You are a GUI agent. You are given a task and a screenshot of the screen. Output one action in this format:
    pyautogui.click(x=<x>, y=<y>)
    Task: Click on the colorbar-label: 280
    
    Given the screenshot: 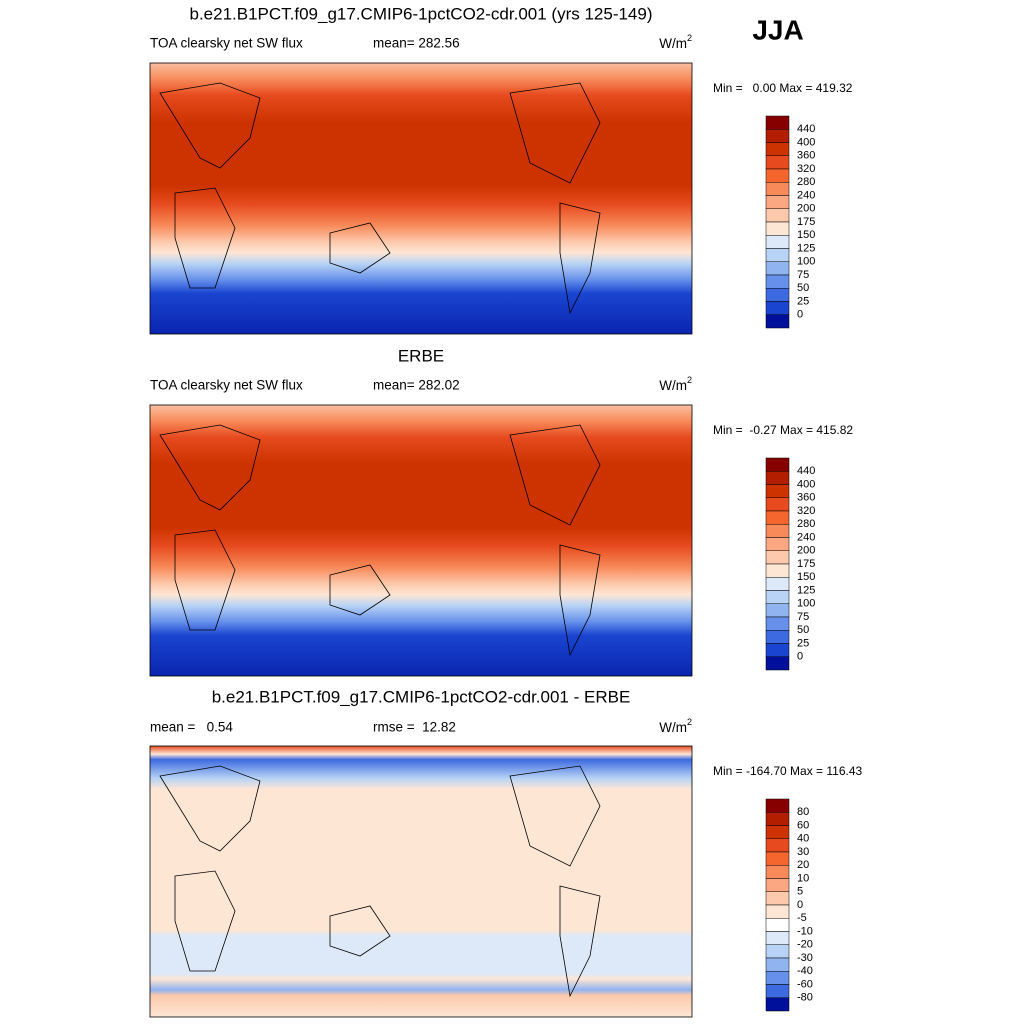 What is the action you would take?
    pyautogui.click(x=806, y=182)
    